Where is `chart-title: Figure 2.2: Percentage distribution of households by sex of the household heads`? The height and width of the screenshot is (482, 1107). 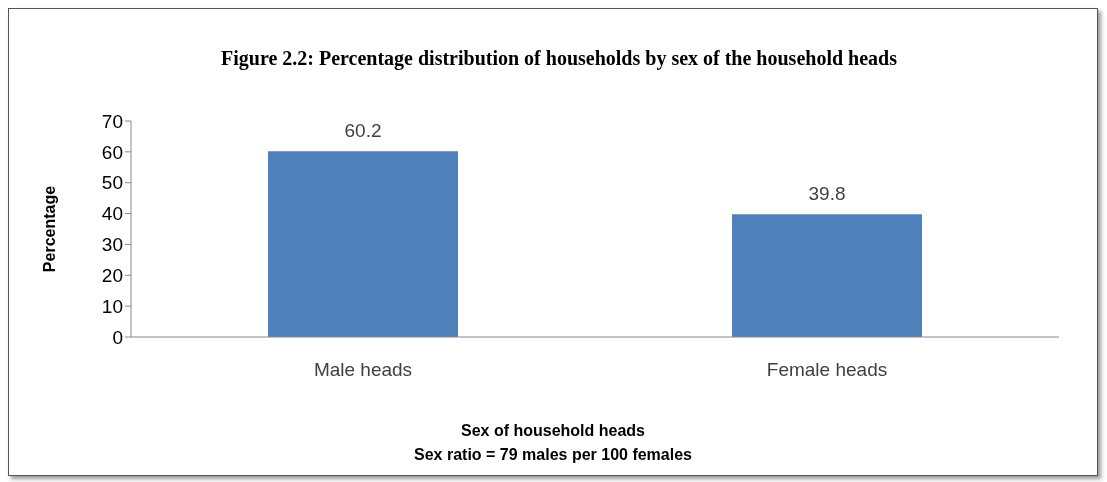
chart-title: Figure 2.2: Percentage distribution of households by sex of the household heads is located at coordinates (559, 59).